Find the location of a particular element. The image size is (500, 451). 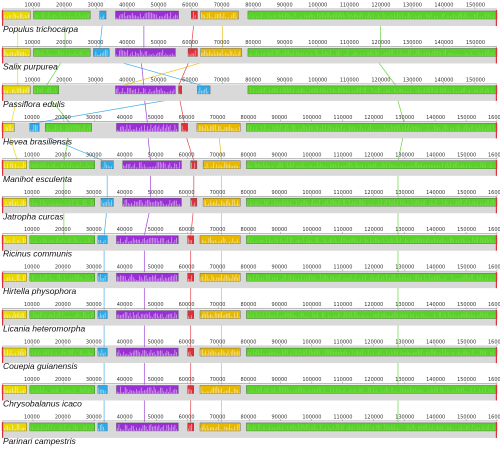

ruler-tick-label: 80000 is located at coordinates (249, 155).